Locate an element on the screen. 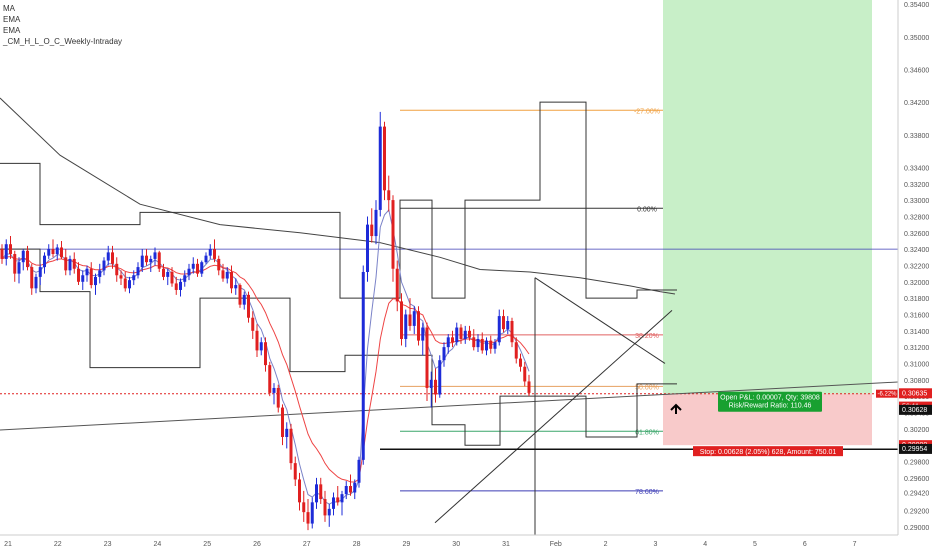  stop-label-box is located at coordinates (768, 451).